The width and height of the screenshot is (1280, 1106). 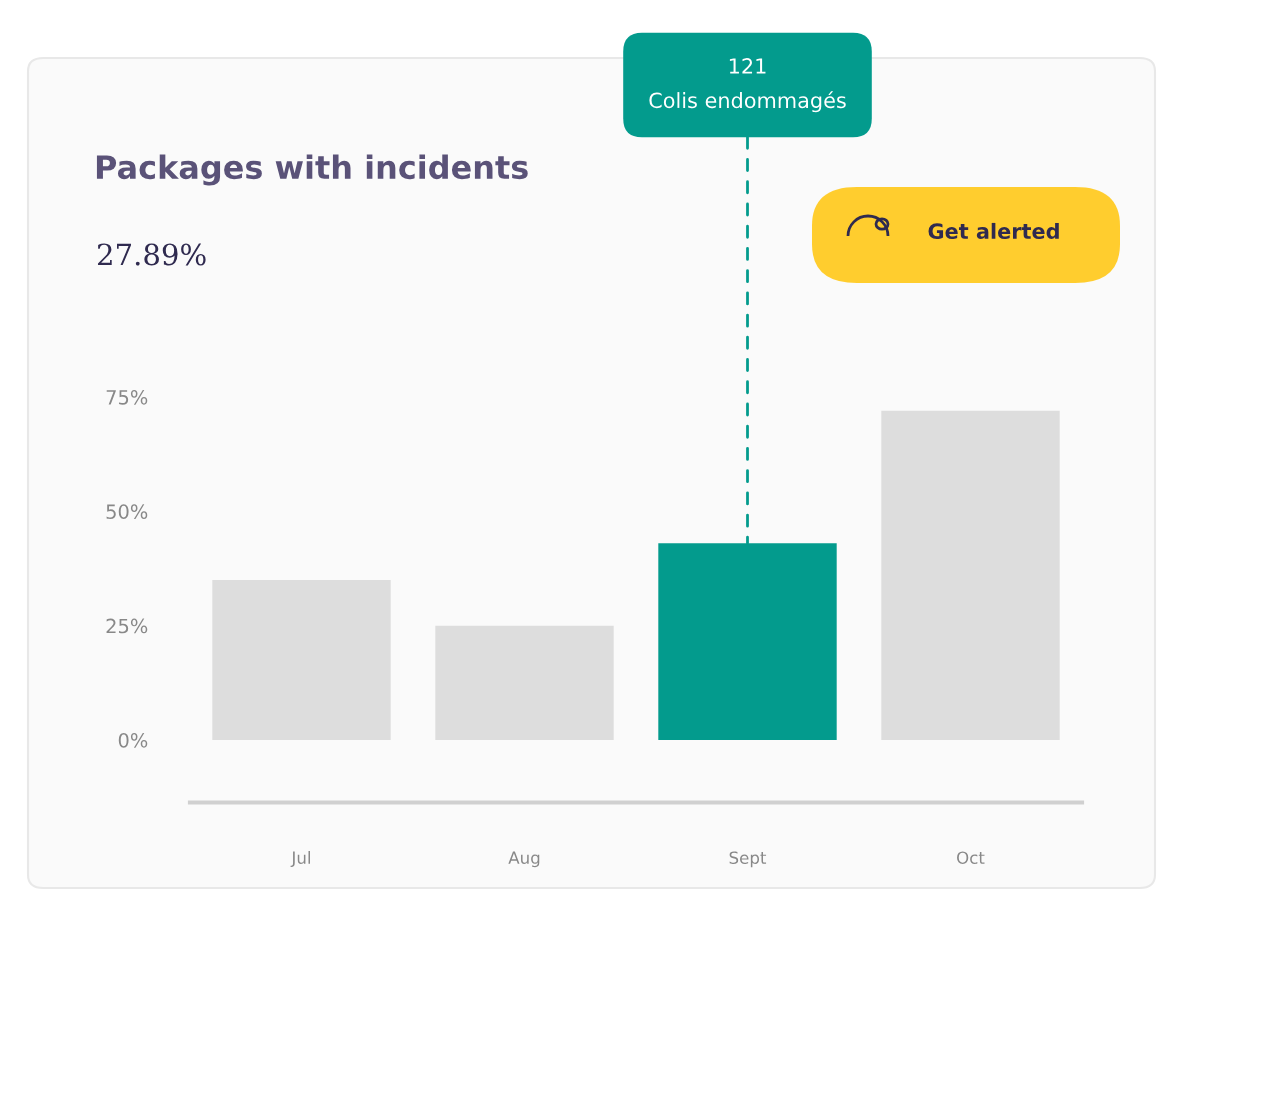 What do you see at coordinates (524, 859) in the screenshot?
I see `x-tick-label: Aug` at bounding box center [524, 859].